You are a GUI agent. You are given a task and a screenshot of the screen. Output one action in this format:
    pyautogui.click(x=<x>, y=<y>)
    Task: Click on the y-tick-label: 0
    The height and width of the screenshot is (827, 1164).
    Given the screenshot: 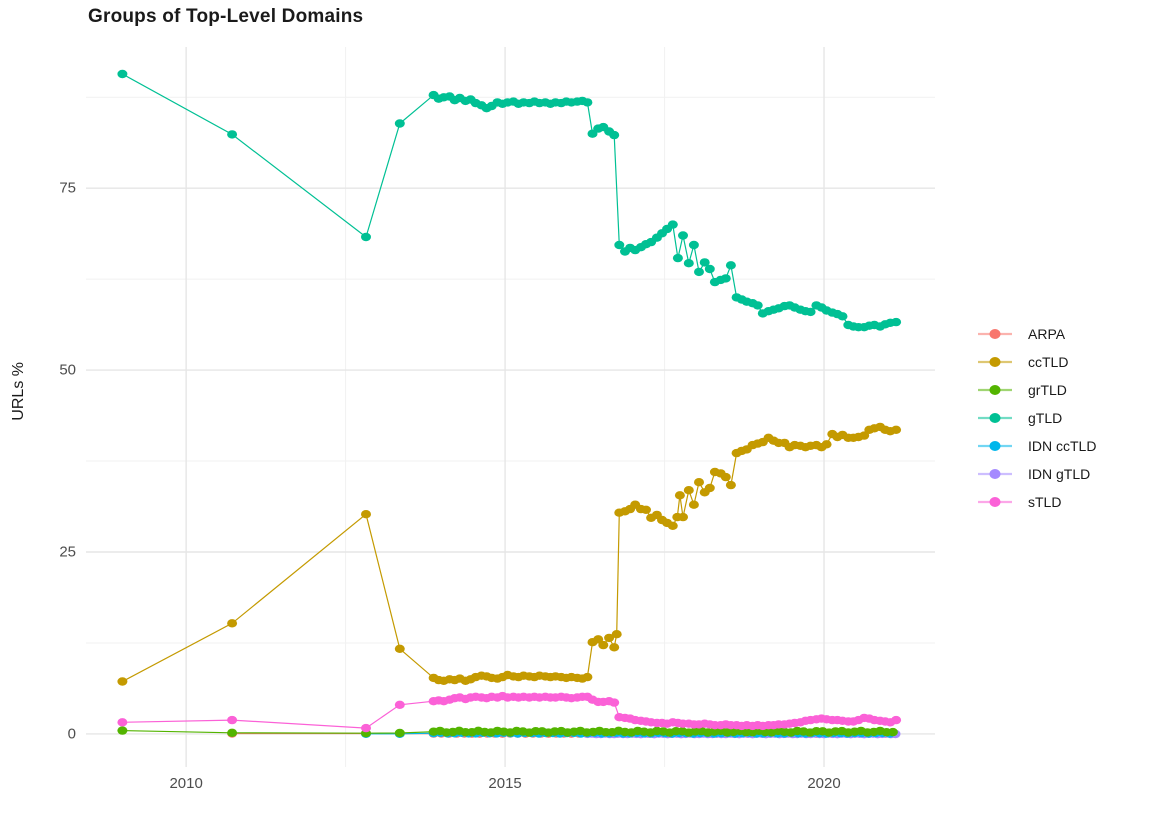 What is the action you would take?
    pyautogui.click(x=71, y=734)
    